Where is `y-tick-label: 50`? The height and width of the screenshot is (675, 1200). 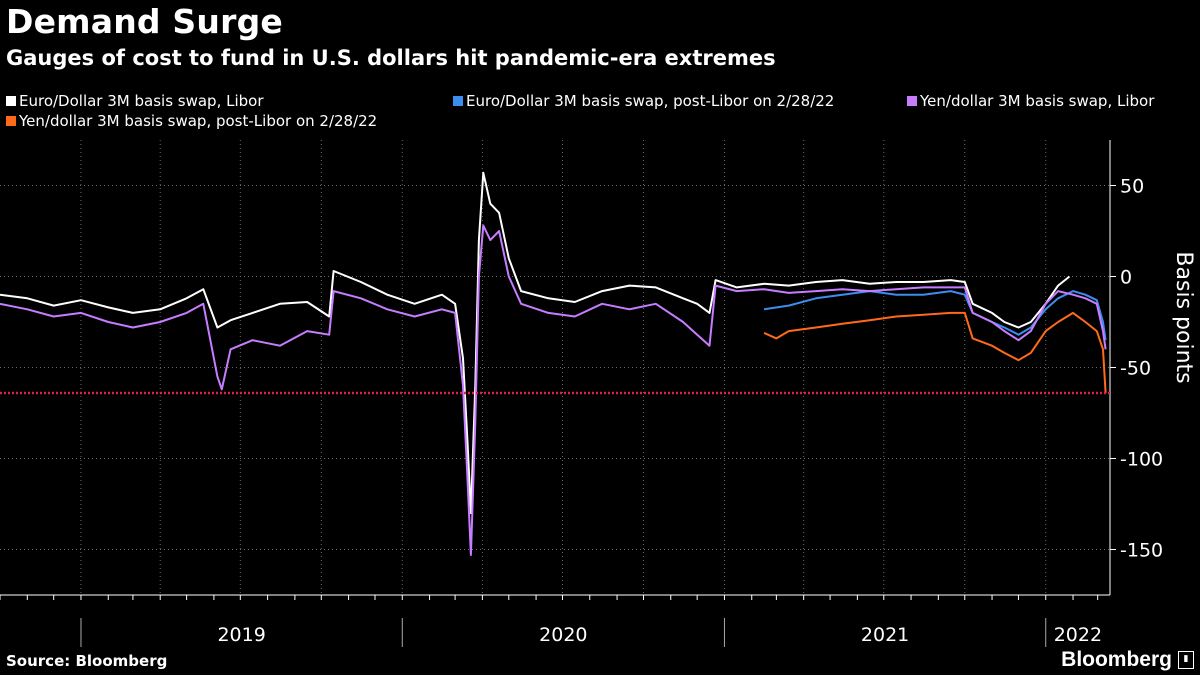 y-tick-label: 50 is located at coordinates (1132, 187).